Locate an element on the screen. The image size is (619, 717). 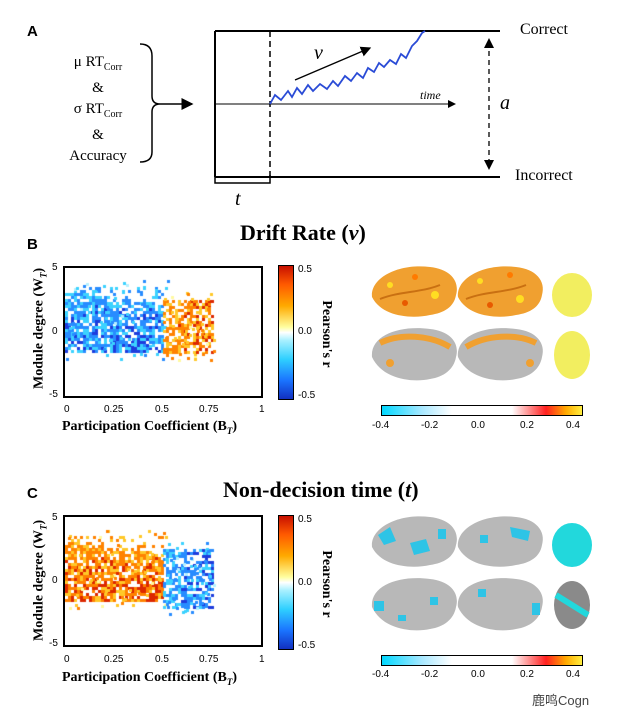
panel-c-title: Non-decision time (t) is located at coordinates (321, 489).